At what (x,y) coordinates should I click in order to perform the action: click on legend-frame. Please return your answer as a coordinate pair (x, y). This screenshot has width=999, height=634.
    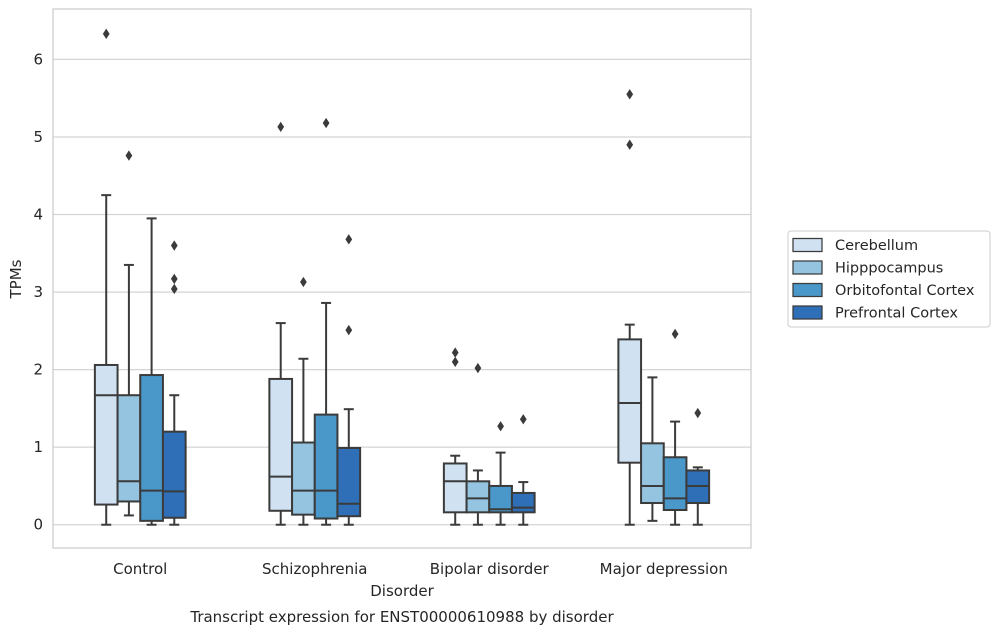
    Looking at the image, I should click on (889, 279).